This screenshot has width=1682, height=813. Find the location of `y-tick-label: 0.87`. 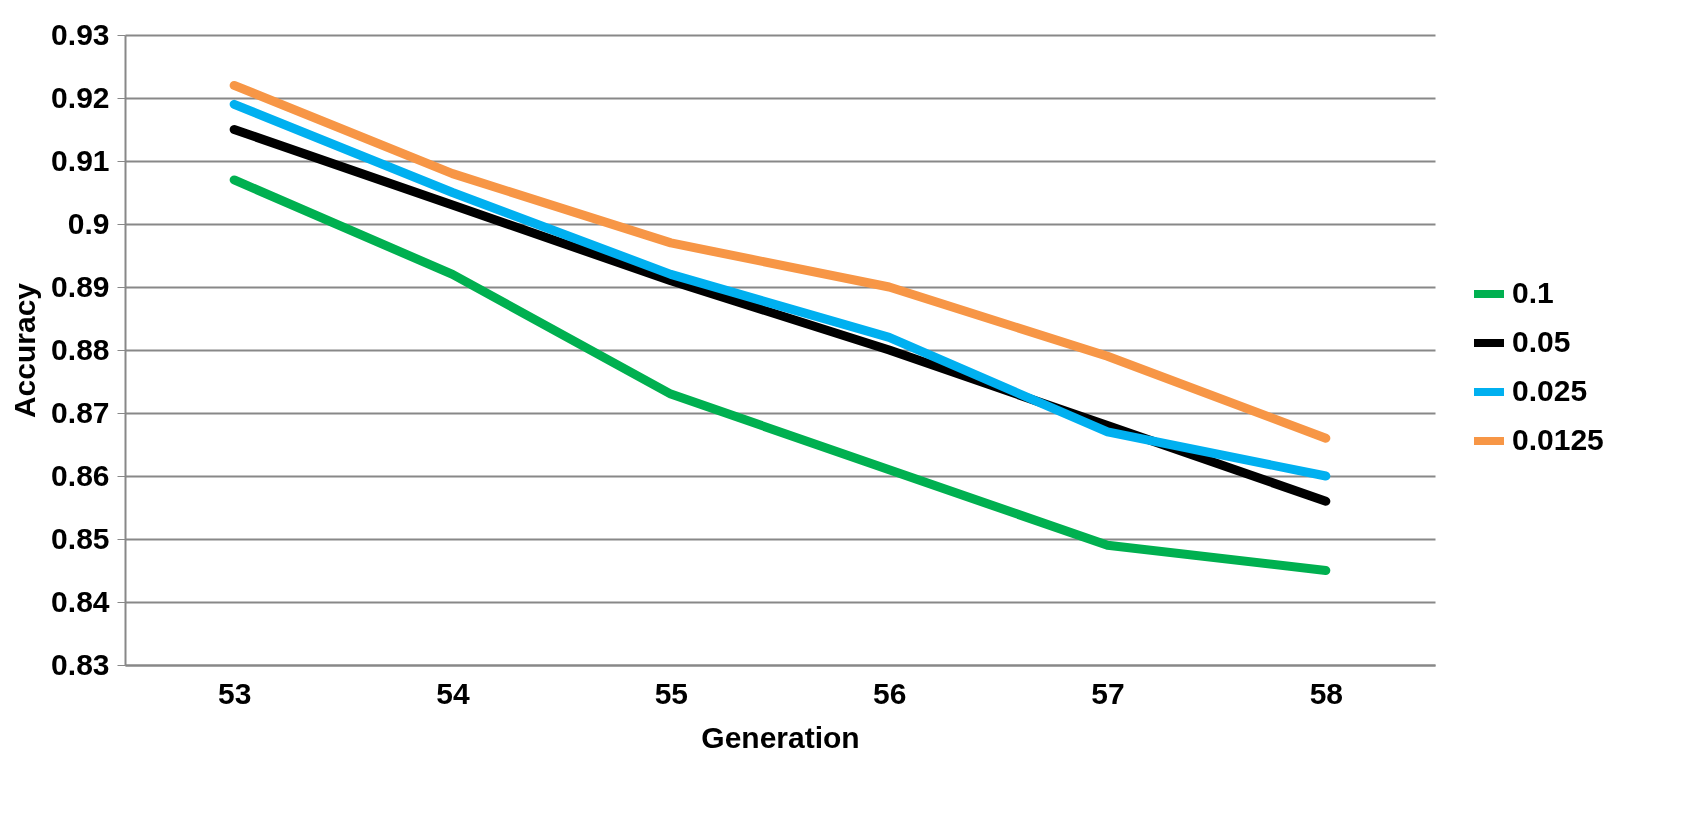

y-tick-label: 0.87 is located at coordinates (80, 412).